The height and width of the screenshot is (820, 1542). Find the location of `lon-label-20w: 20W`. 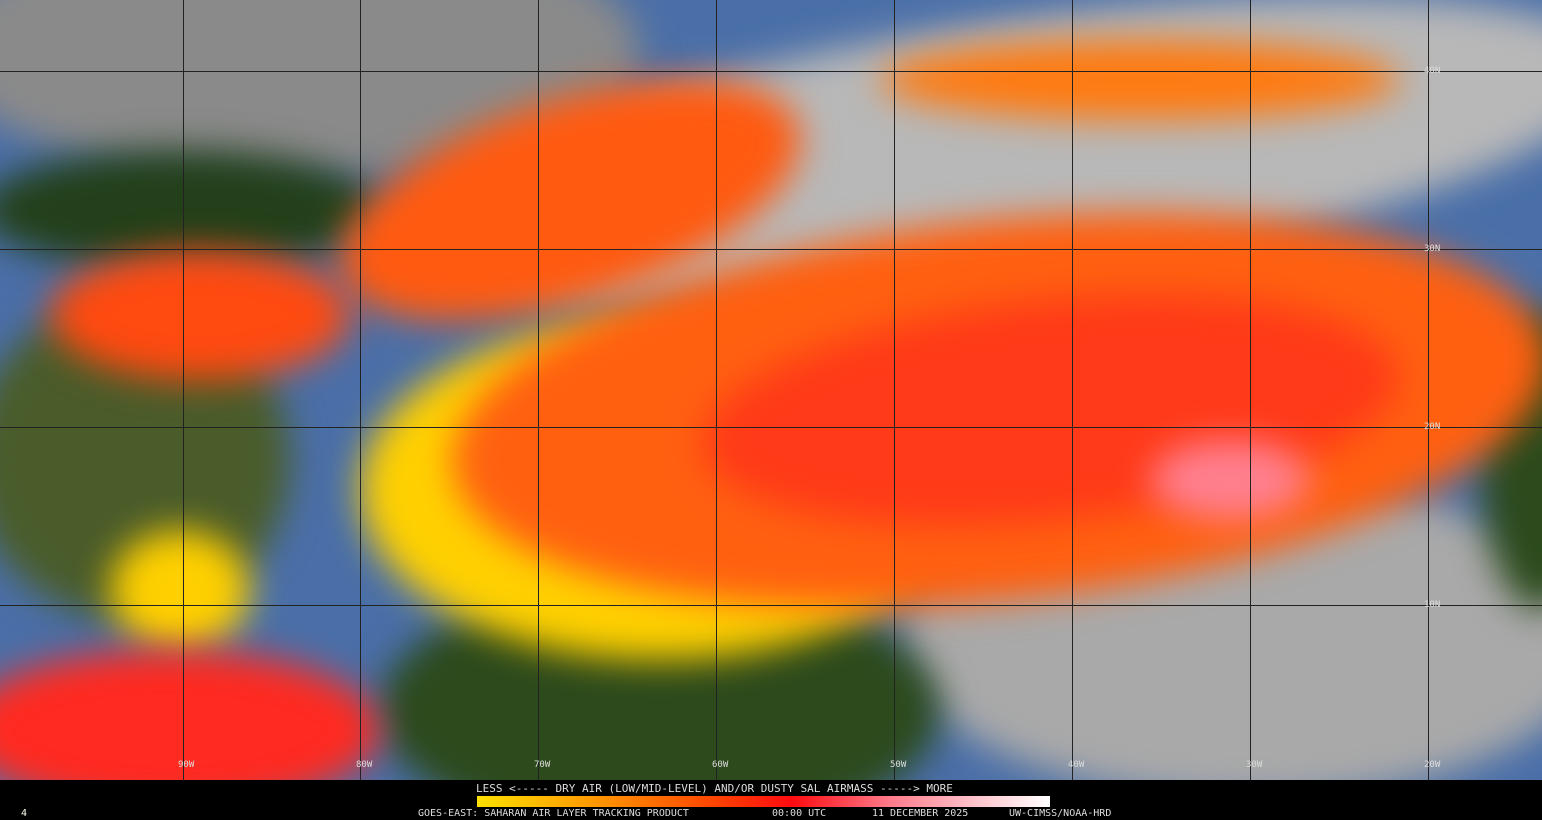

lon-label-20w: 20W is located at coordinates (1432, 765).